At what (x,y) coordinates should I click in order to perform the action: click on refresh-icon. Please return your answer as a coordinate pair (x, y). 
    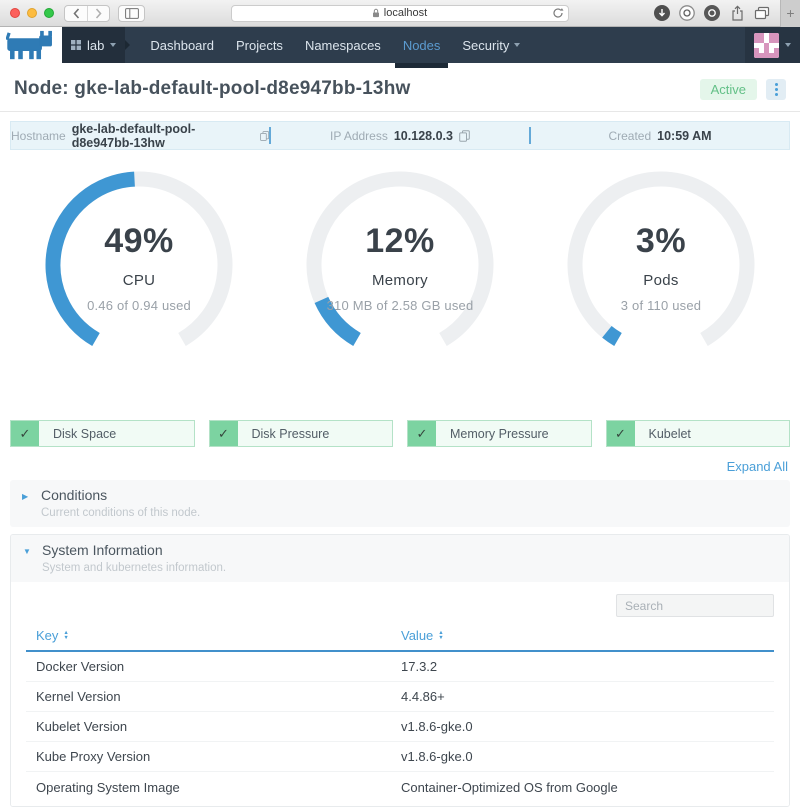
    Looking at the image, I should click on (557, 13).